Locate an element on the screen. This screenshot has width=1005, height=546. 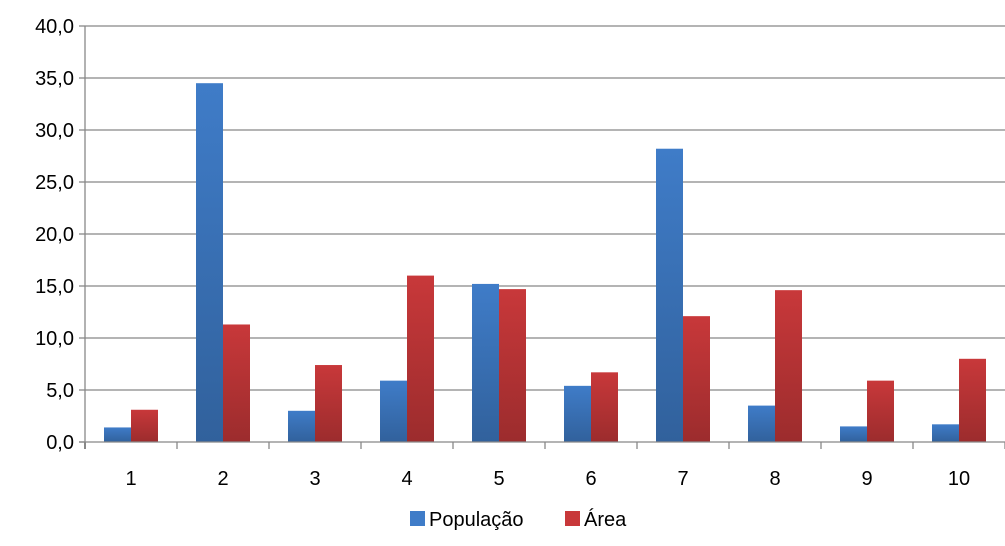
y-tick-label: 25,0 is located at coordinates (54, 183).